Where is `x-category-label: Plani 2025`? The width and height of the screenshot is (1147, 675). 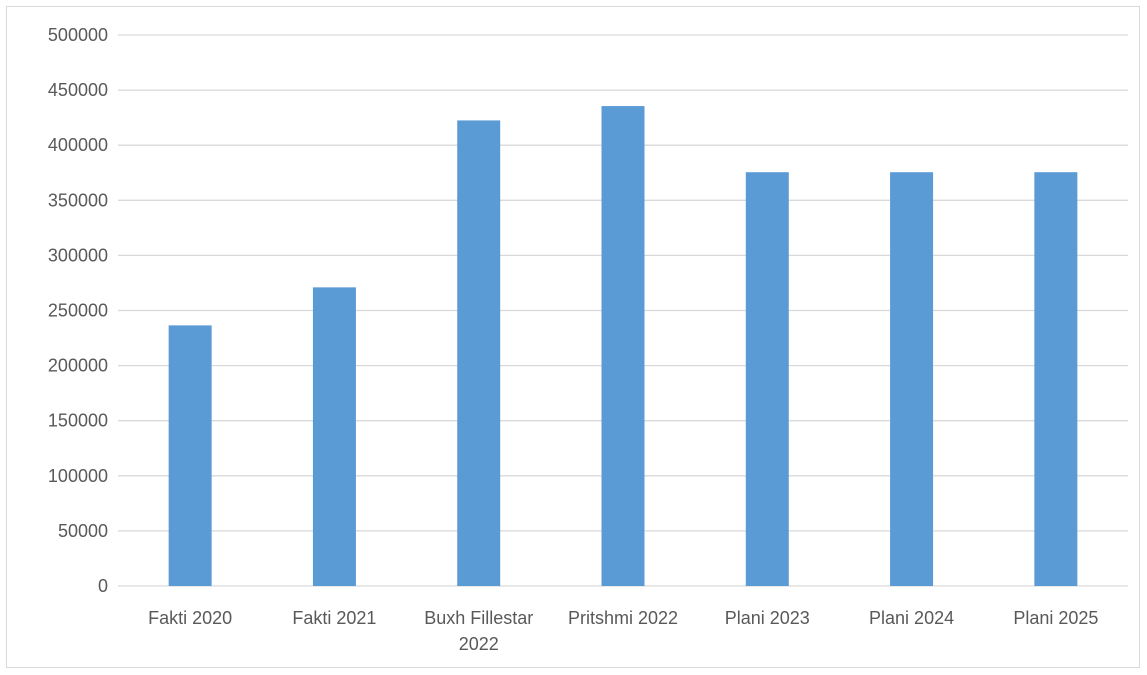 x-category-label: Plani 2025 is located at coordinates (1055, 618).